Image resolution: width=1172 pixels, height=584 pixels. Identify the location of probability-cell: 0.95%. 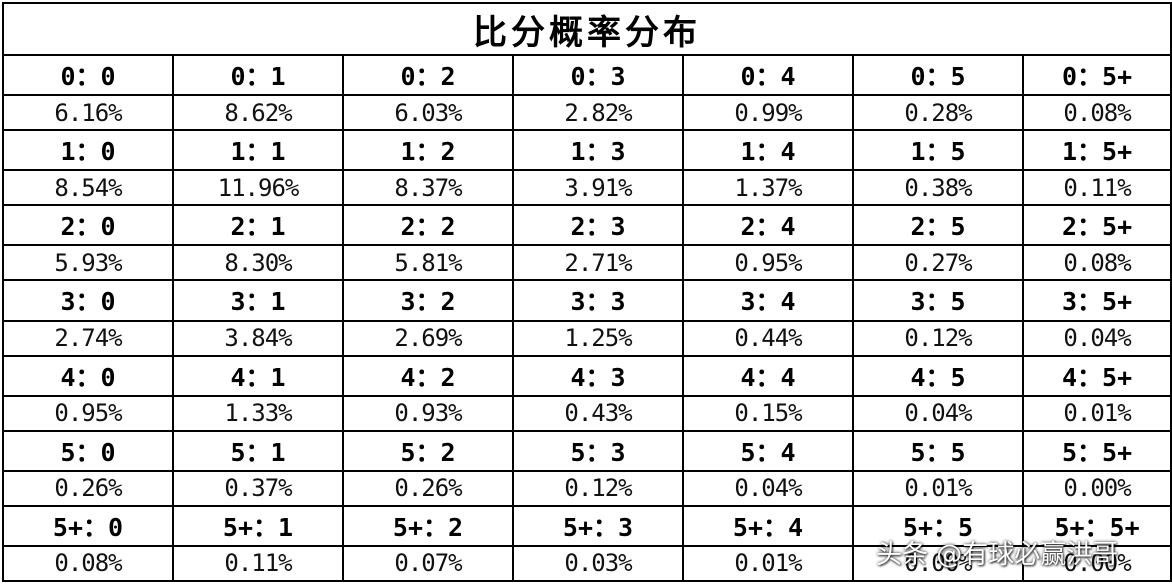
(768, 263).